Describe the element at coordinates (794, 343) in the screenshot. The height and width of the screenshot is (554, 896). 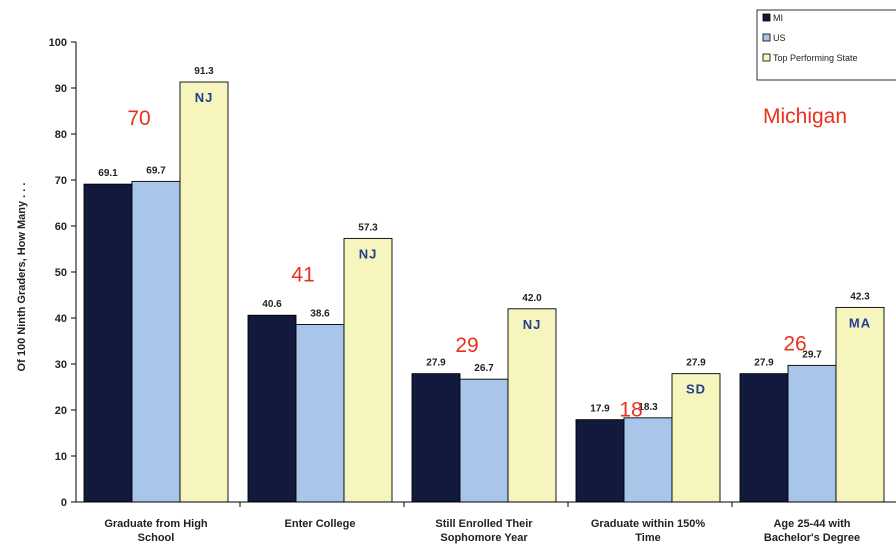
I see `michigan-value: 26` at that location.